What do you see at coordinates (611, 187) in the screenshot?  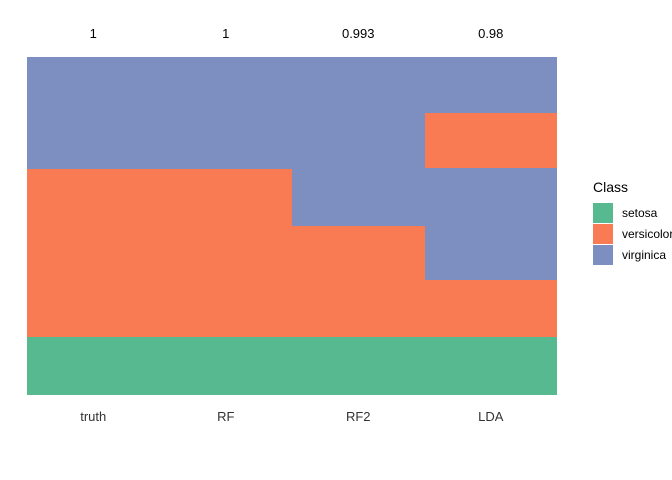 I see `legend-title: Class` at bounding box center [611, 187].